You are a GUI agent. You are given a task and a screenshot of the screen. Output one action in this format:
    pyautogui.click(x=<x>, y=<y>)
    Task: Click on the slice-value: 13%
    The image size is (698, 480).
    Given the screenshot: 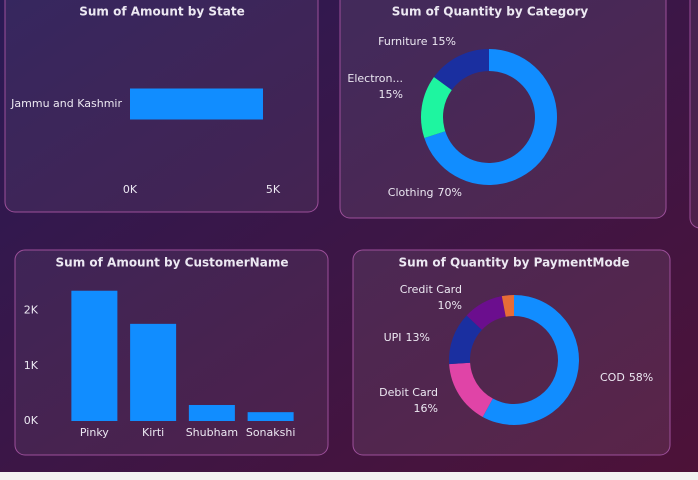 What is the action you would take?
    pyautogui.click(x=418, y=337)
    